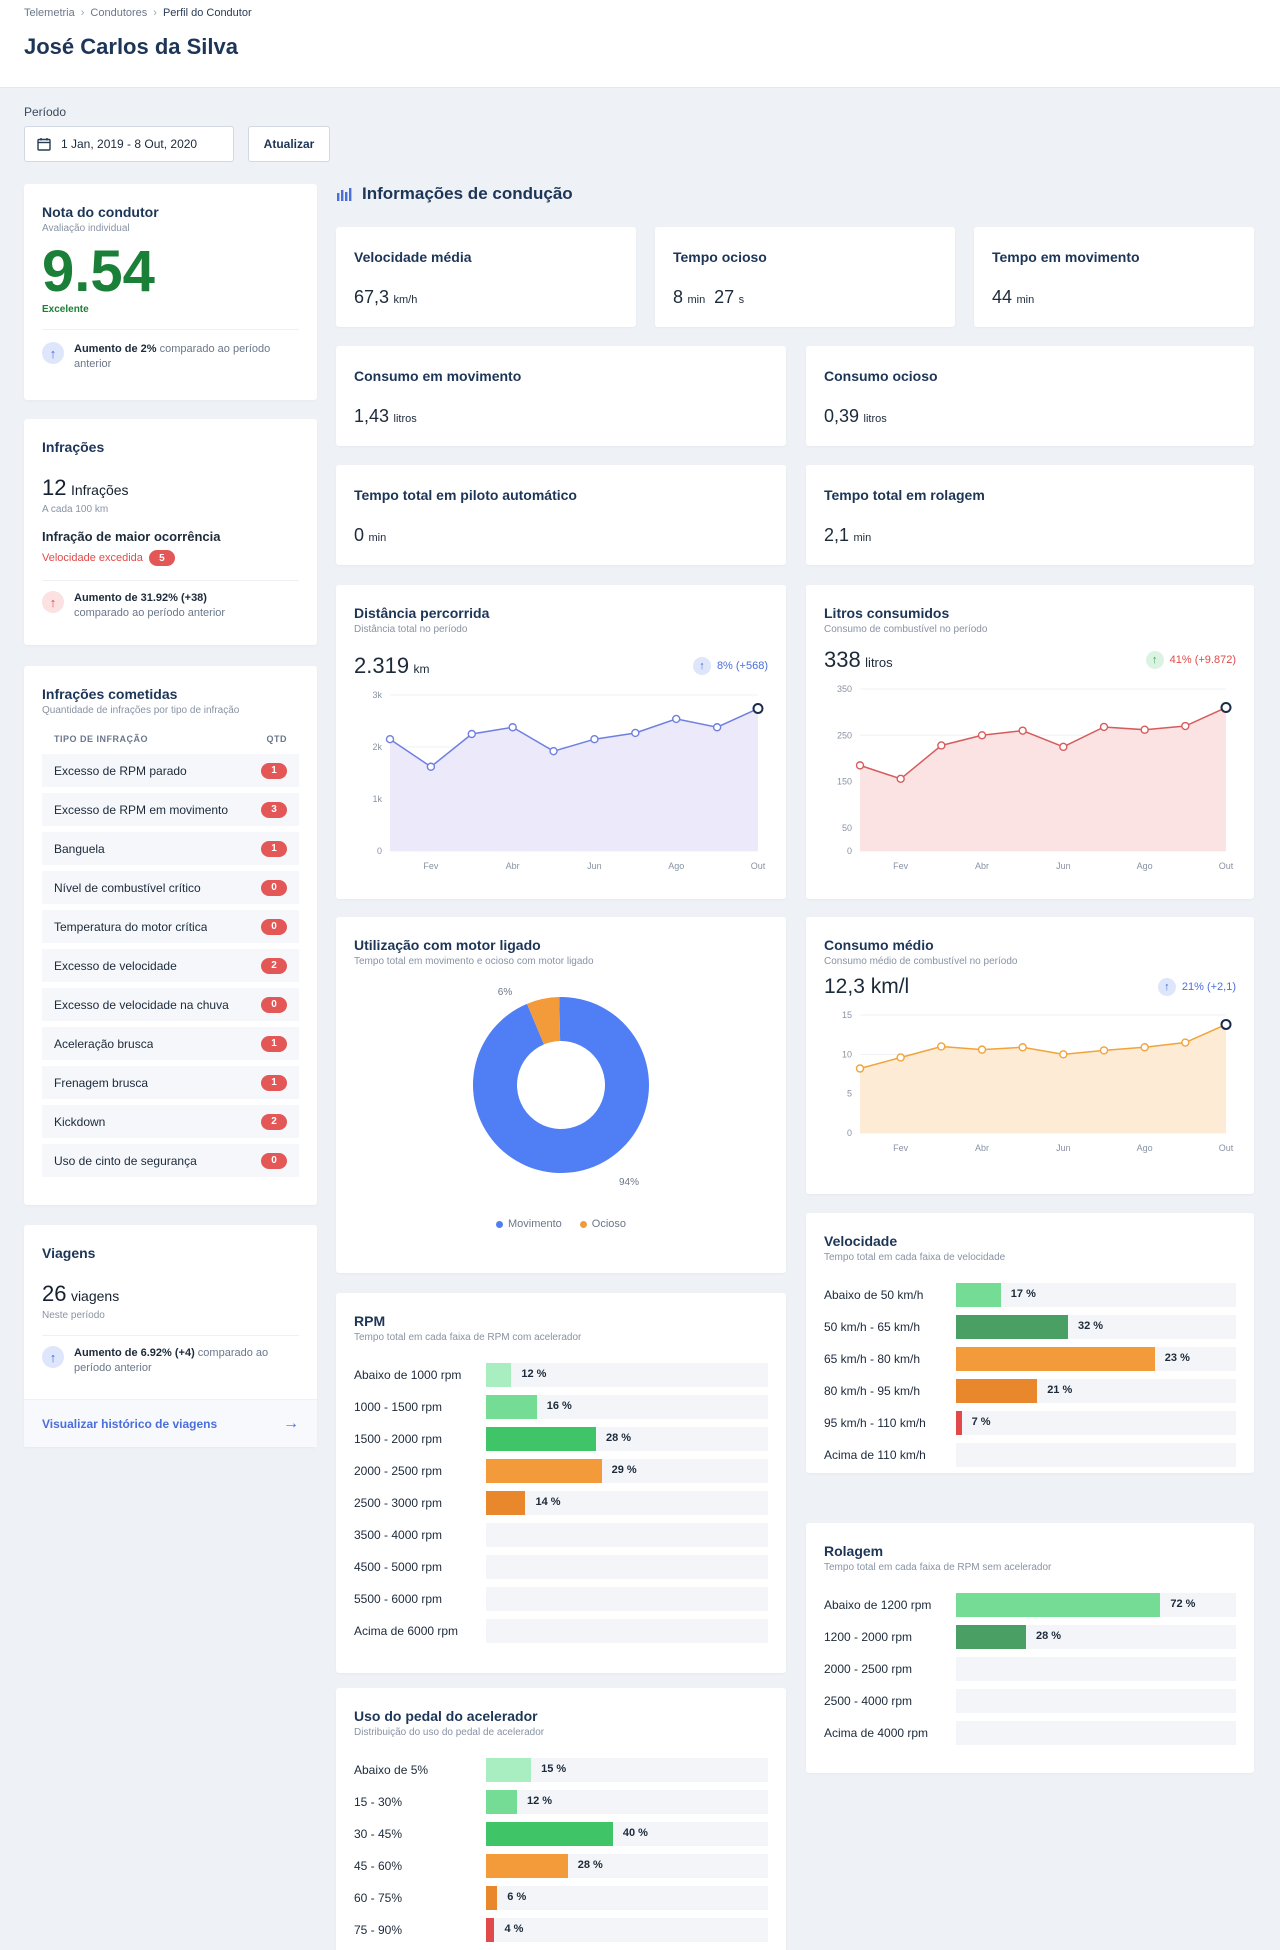 Image resolution: width=1280 pixels, height=1950 pixels. I want to click on bar-label: 3500 - 4000 rpm, so click(398, 1535).